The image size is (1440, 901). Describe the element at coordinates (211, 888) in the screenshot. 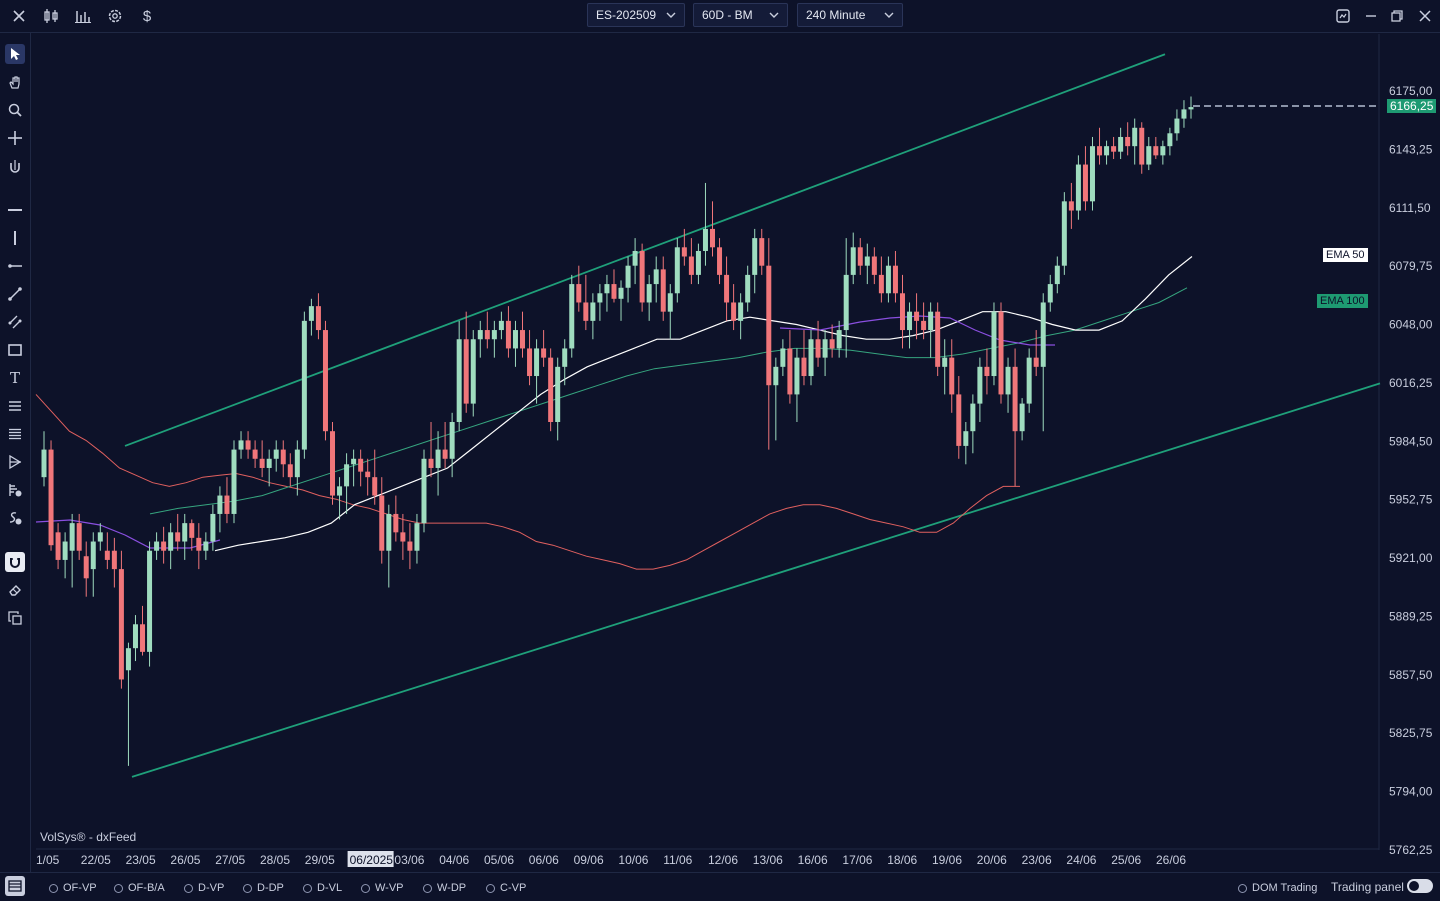

I see `option-label: D-VP` at that location.